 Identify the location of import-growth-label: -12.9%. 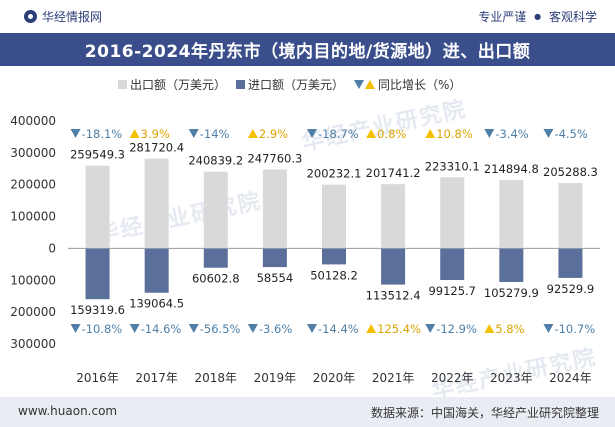
(456, 329).